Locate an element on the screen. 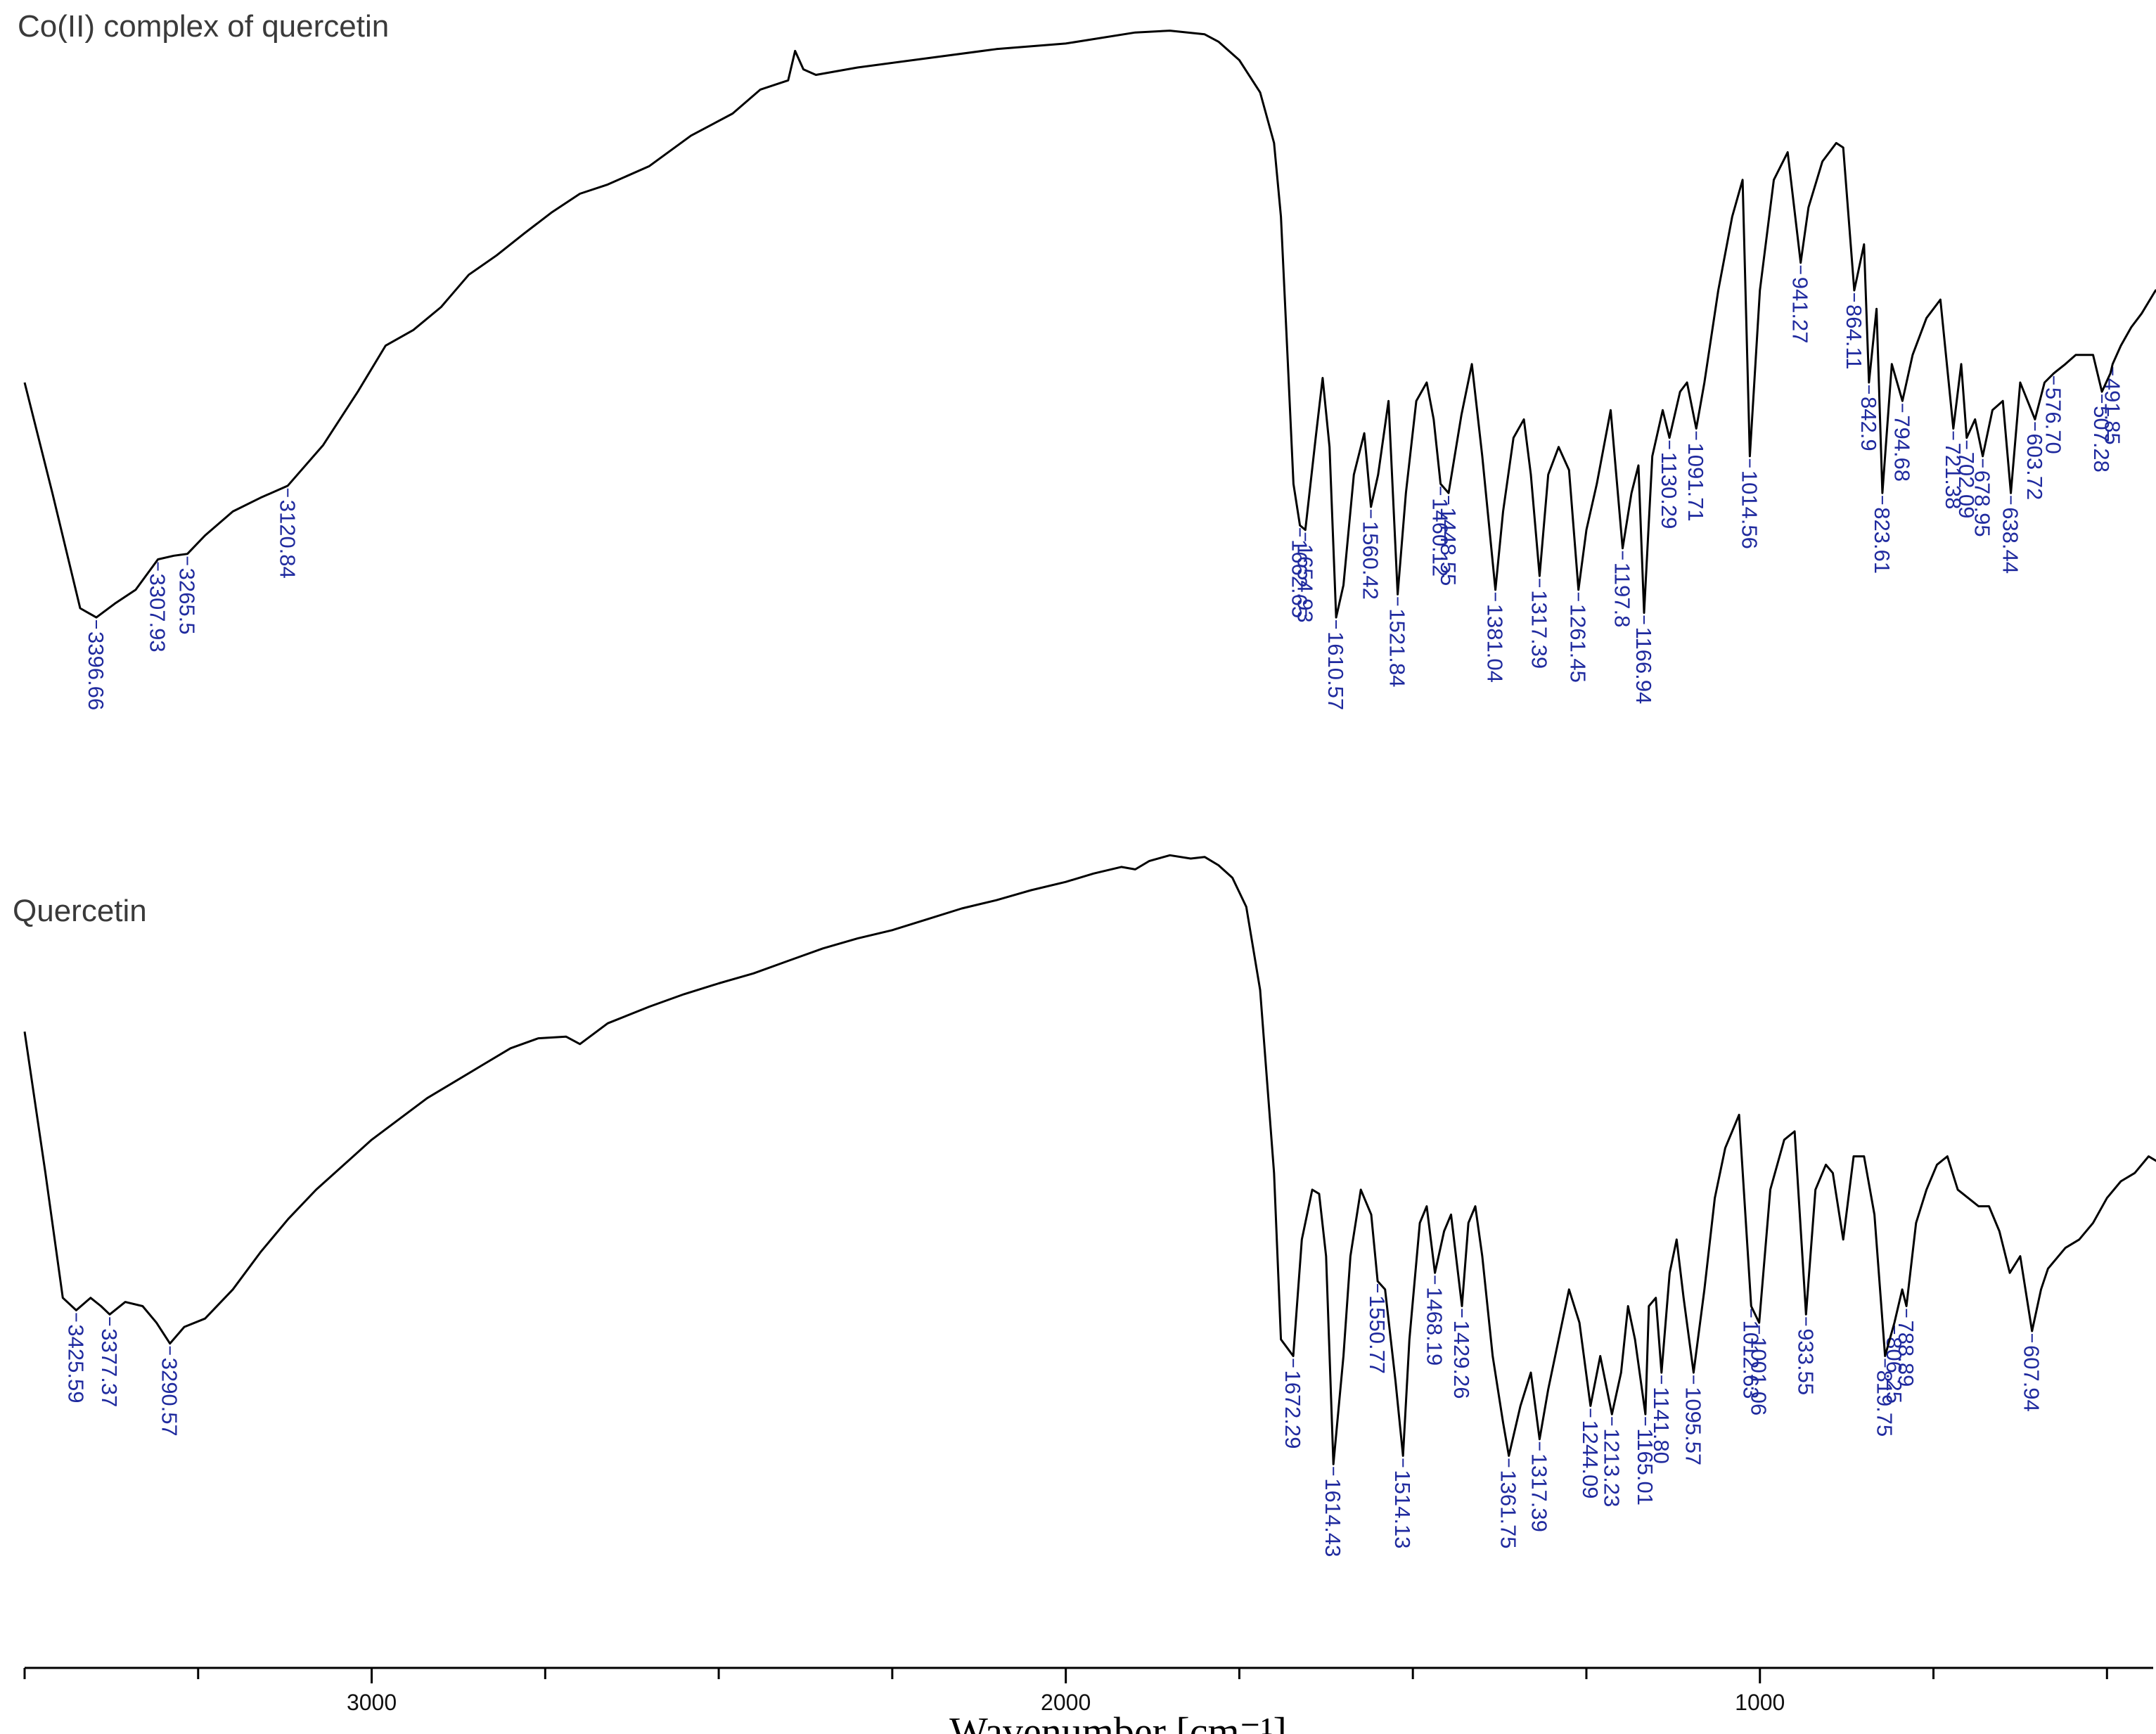 This screenshot has height=1734, width=2156. peak-label: 864.11 is located at coordinates (1854, 337).